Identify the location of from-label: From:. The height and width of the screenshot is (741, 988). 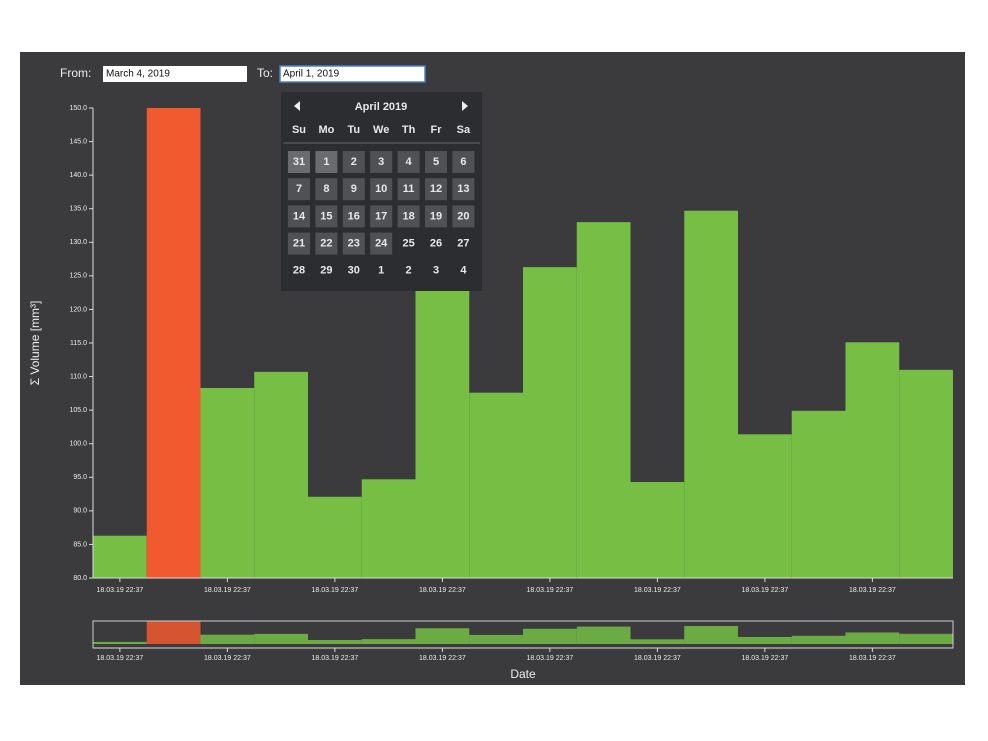
(75, 73).